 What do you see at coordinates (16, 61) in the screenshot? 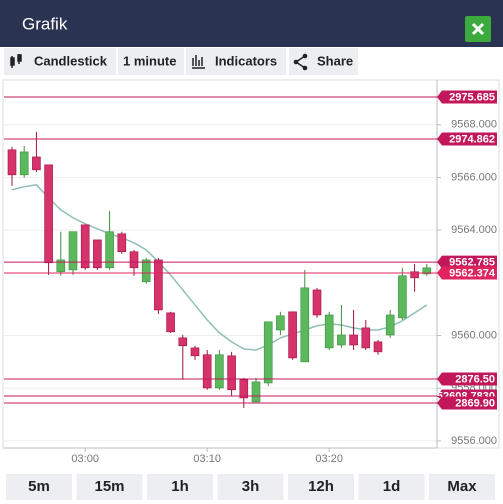
I see `candle-icon` at bounding box center [16, 61].